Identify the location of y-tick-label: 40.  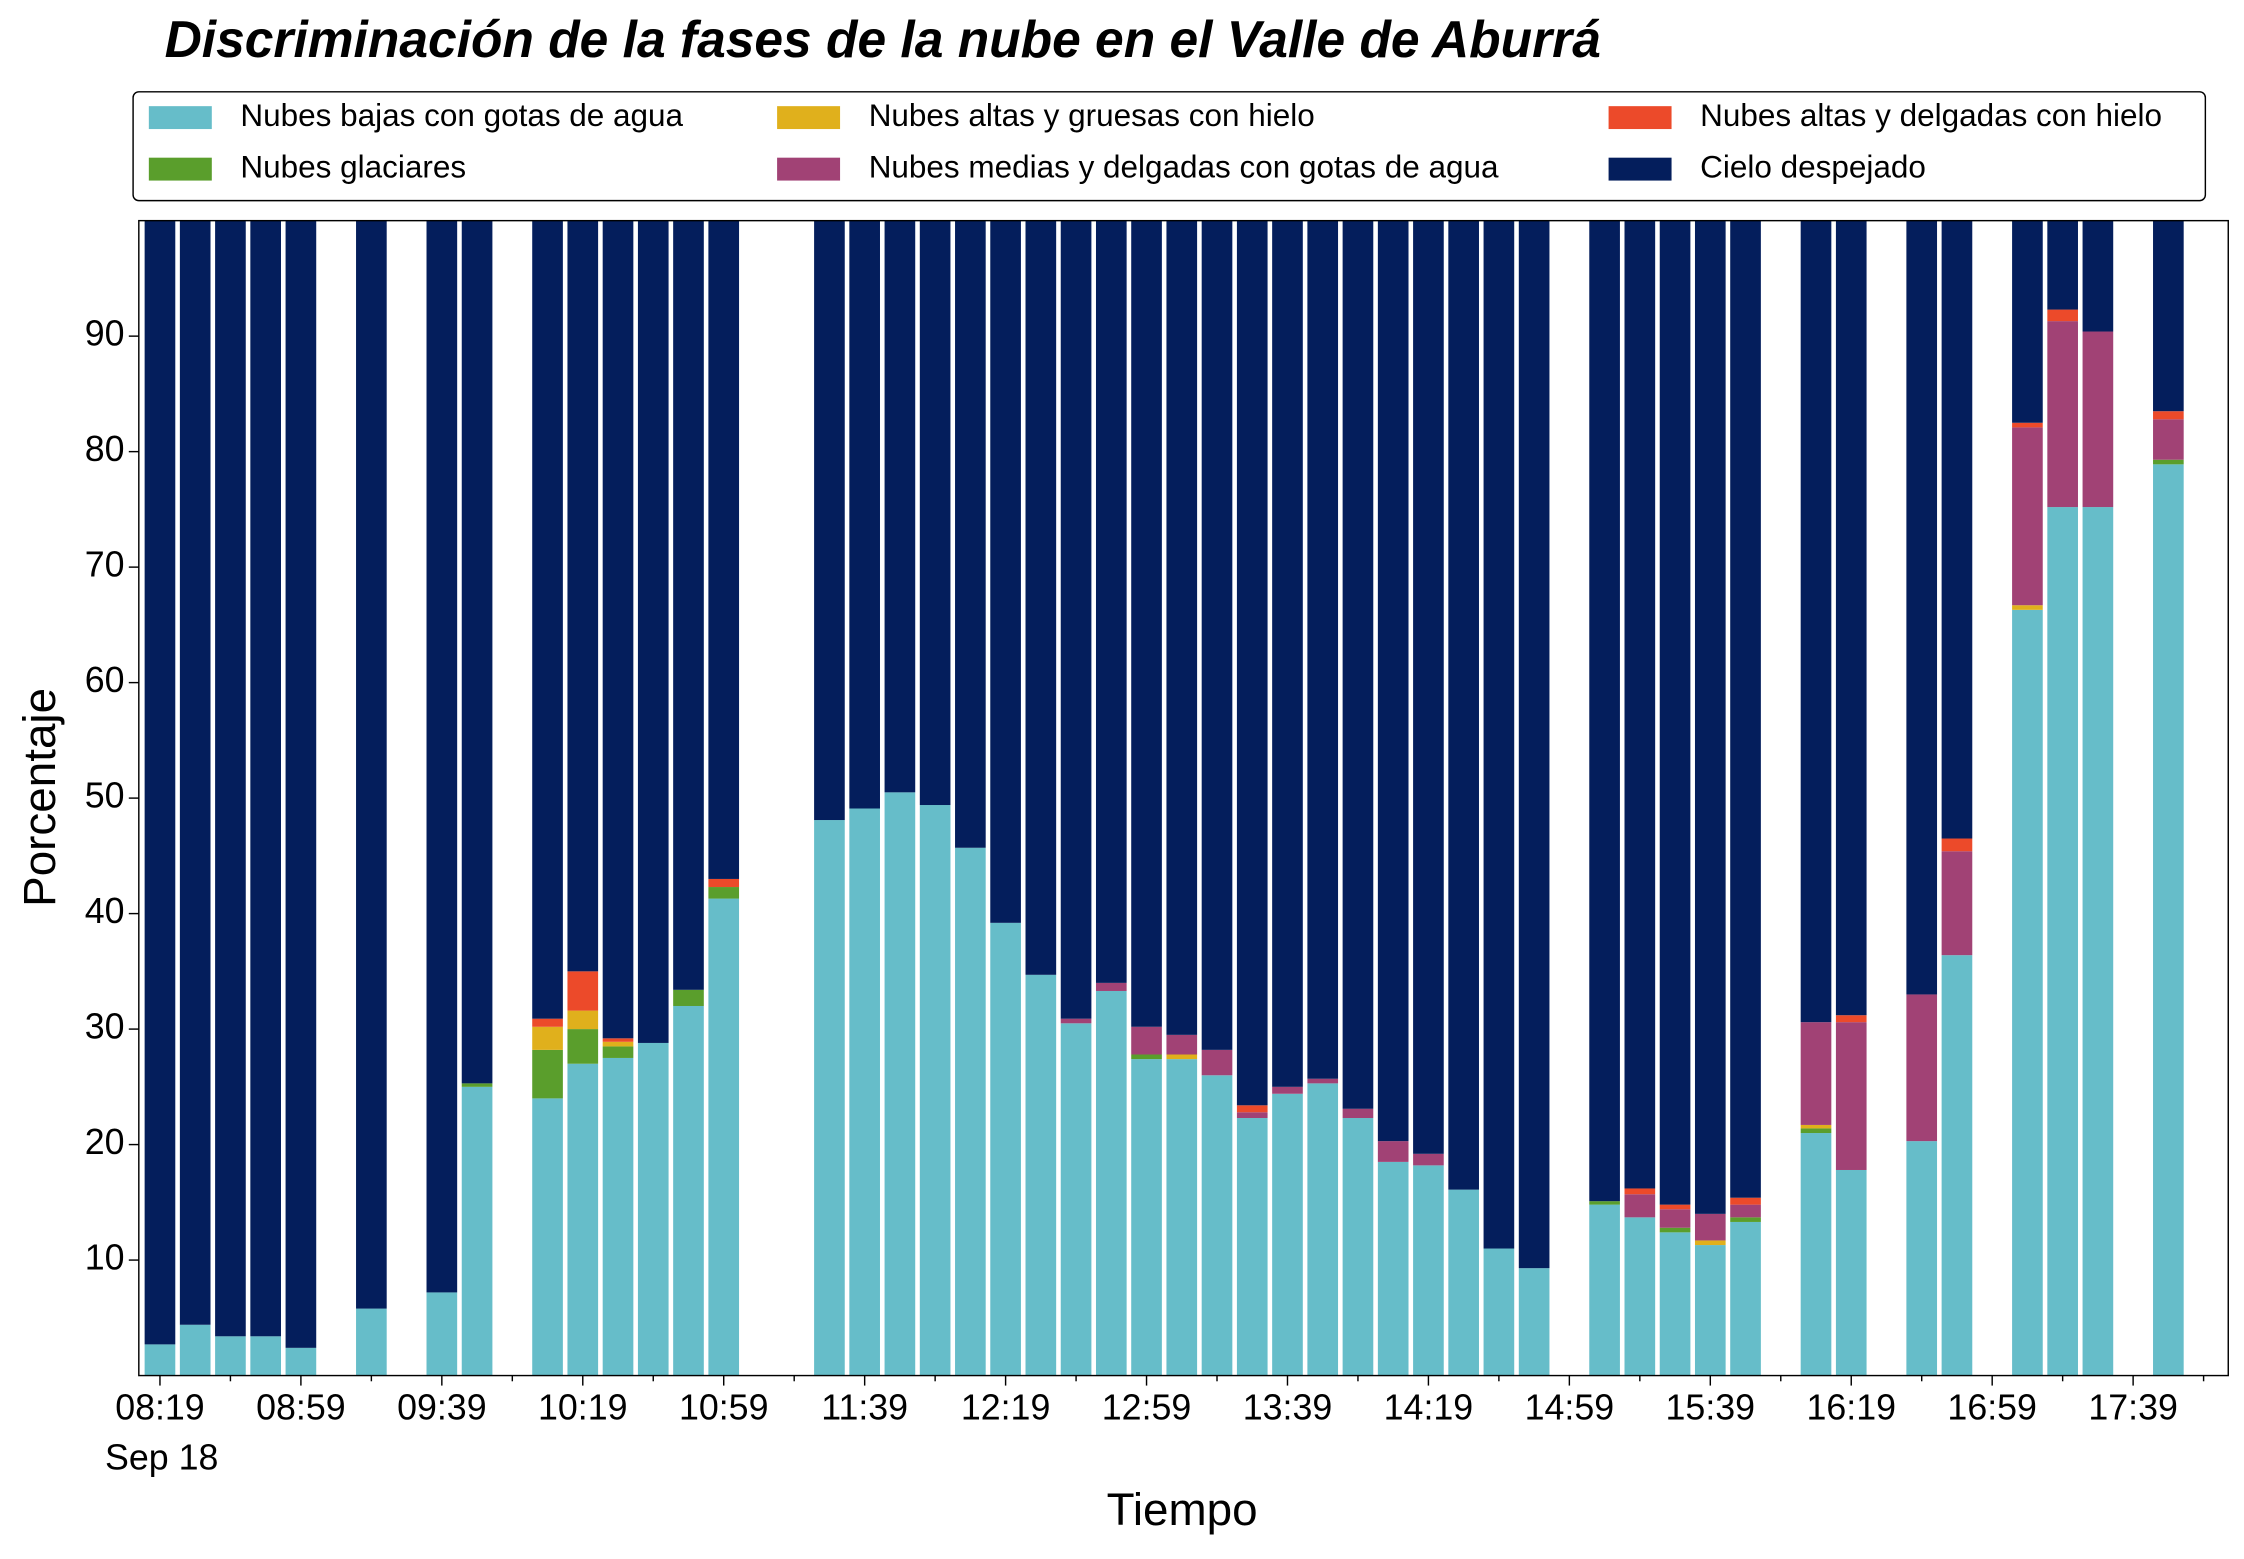
(105, 911).